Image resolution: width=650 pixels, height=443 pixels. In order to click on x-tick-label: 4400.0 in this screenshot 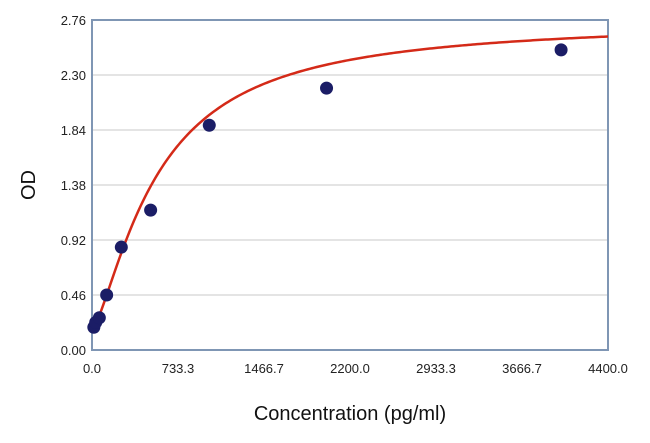, I will do `click(608, 368)`.